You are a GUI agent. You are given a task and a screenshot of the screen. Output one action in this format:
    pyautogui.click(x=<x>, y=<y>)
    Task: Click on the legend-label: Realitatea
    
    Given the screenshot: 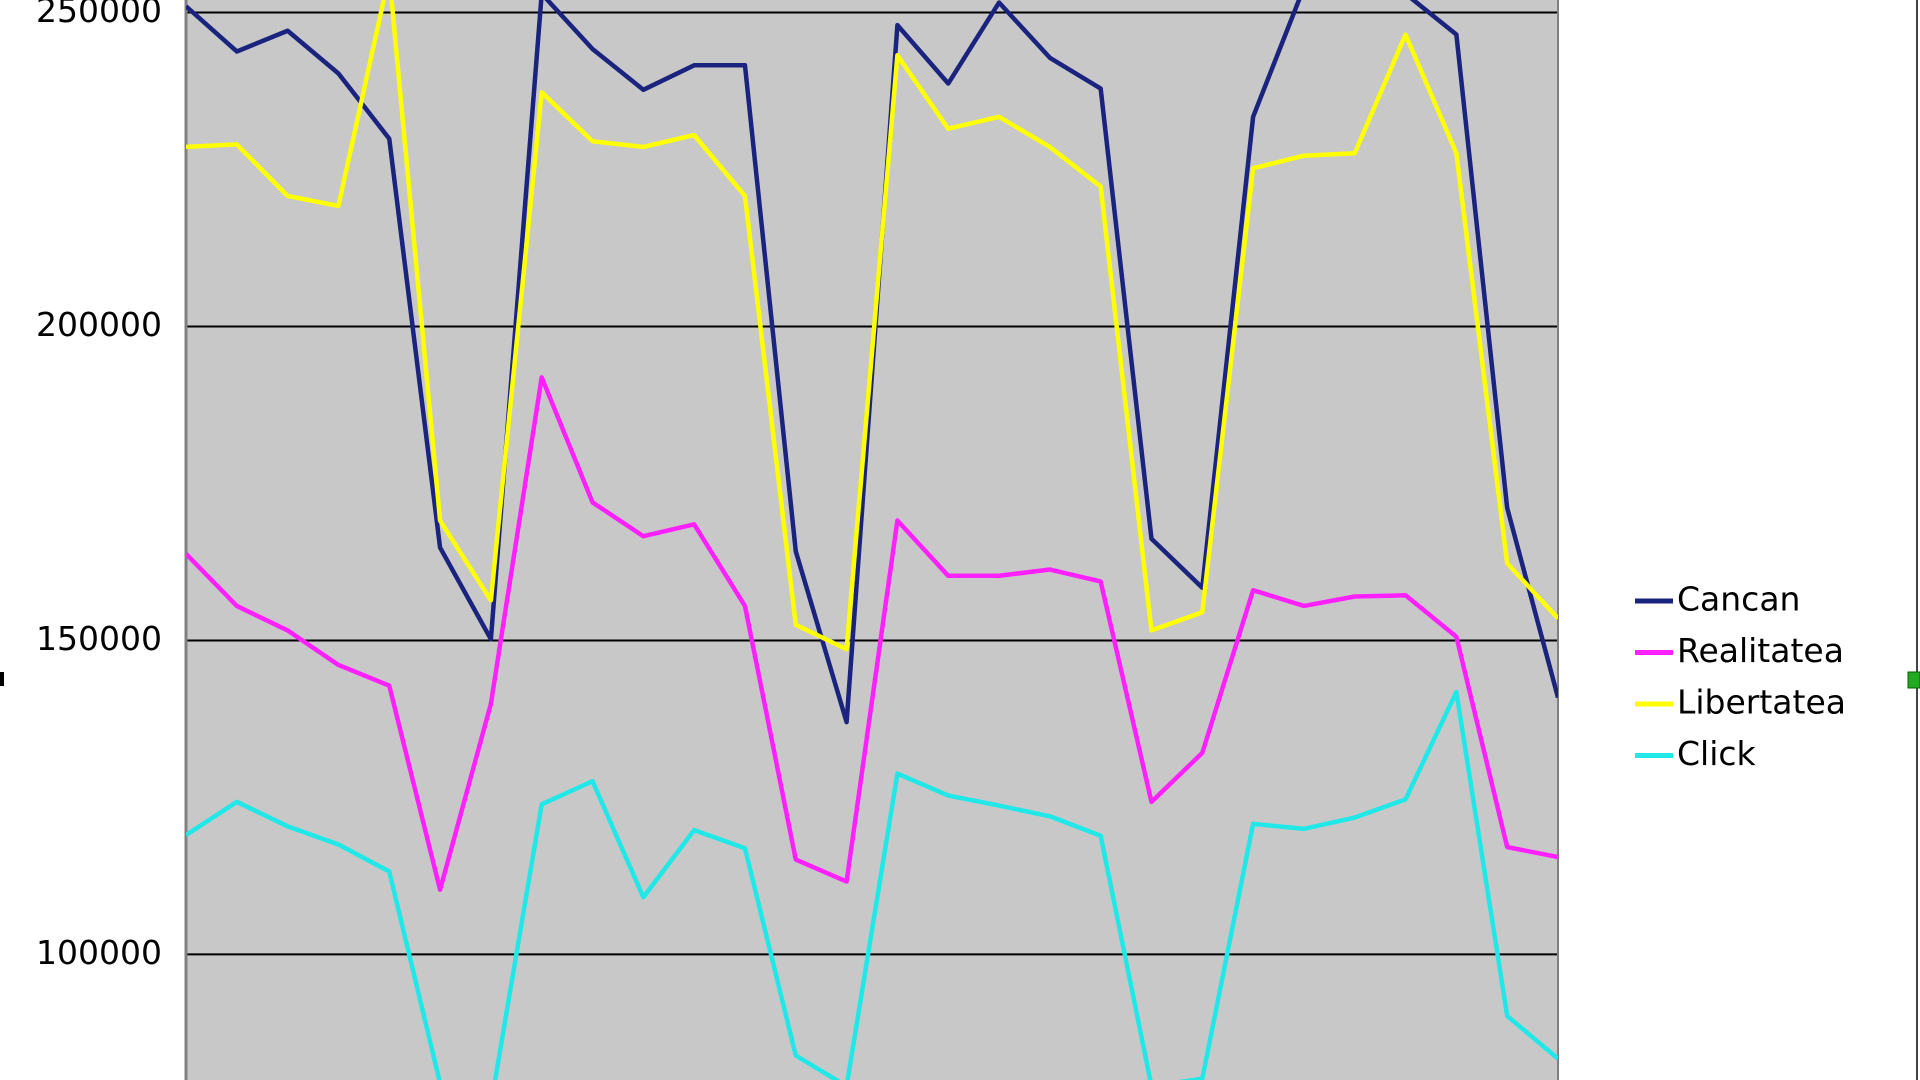 What is the action you would take?
    pyautogui.click(x=1760, y=650)
    